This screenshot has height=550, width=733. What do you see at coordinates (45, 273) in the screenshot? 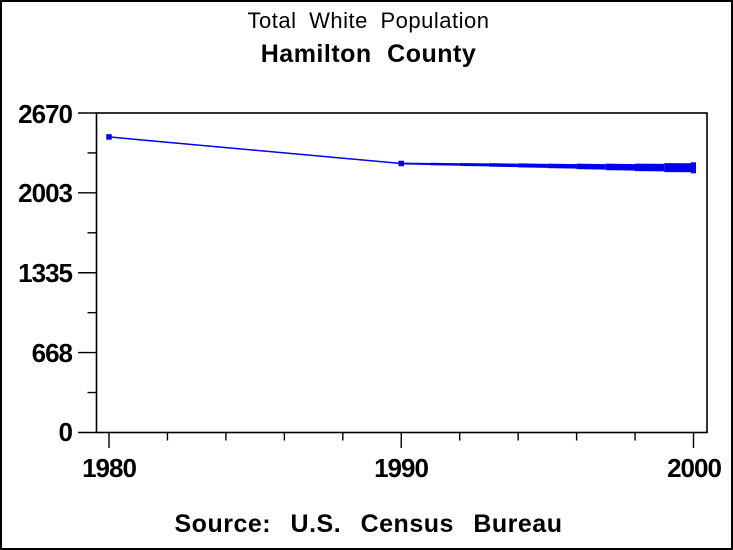
I see `y-tick-label-1335: 1335` at bounding box center [45, 273].